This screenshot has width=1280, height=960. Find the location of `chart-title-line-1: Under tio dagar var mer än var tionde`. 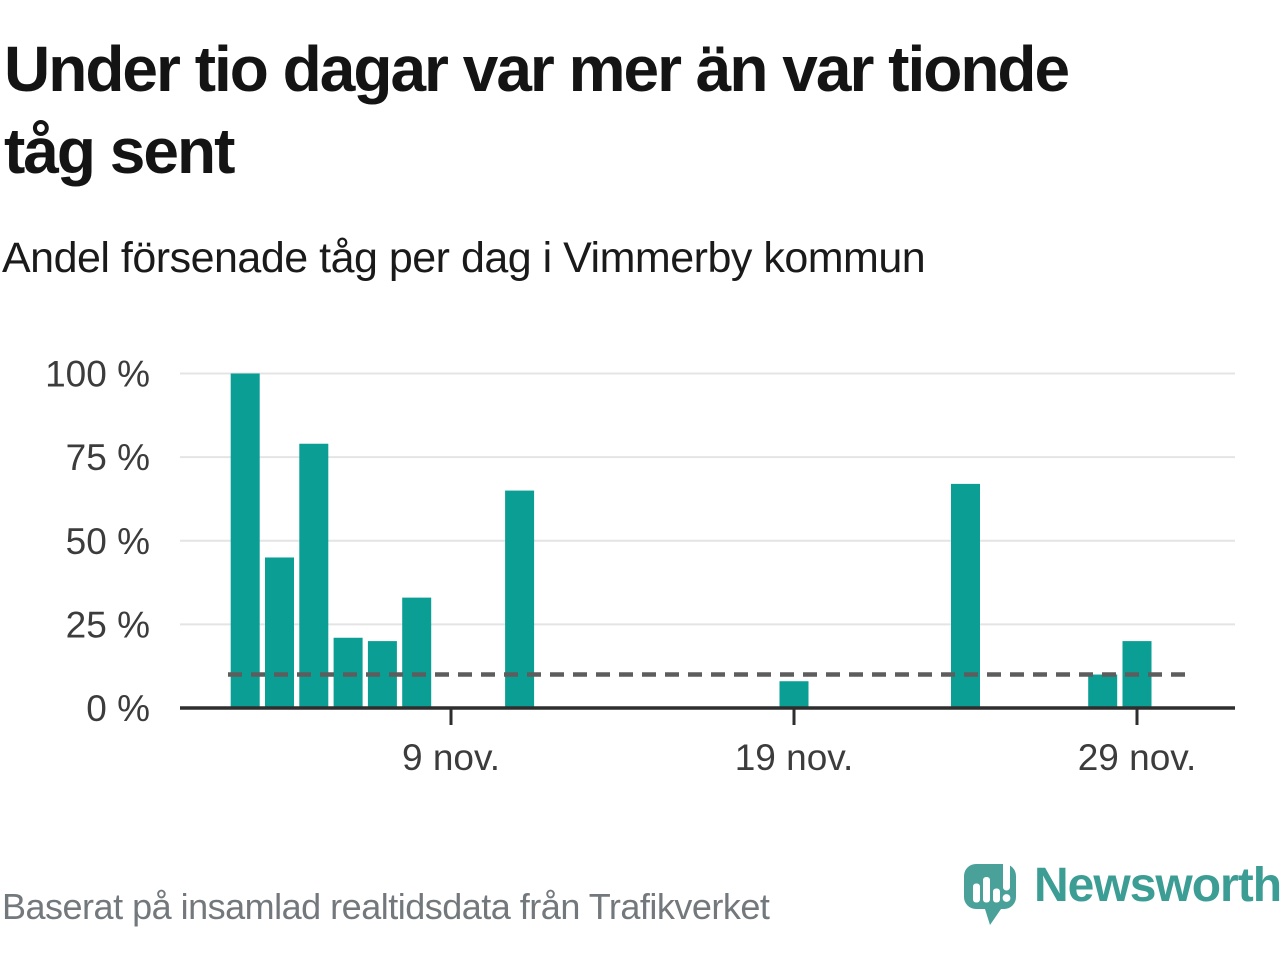

chart-title-line-1: Under tio dagar var mer än var tionde is located at coordinates (537, 69).